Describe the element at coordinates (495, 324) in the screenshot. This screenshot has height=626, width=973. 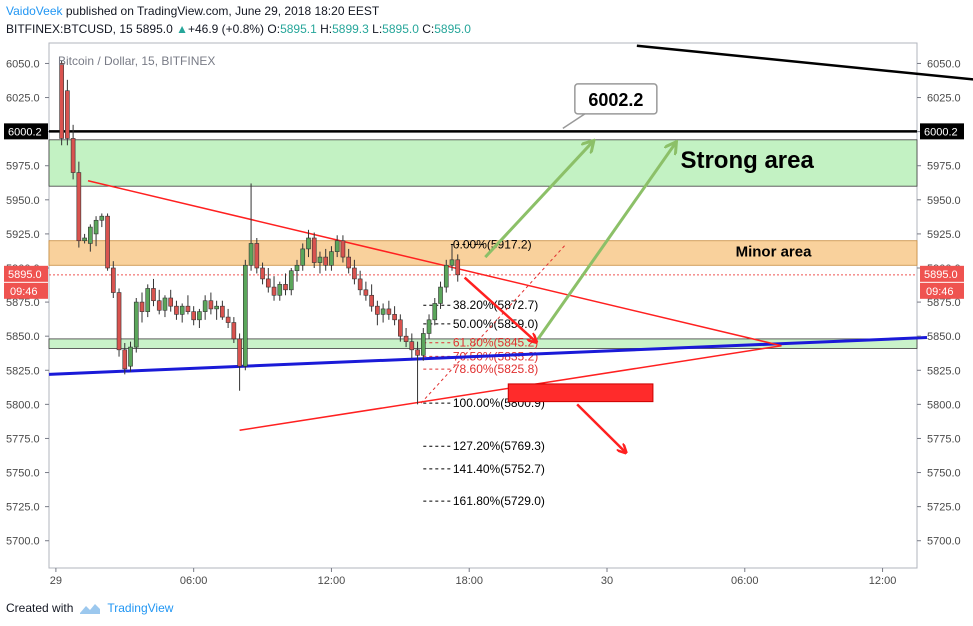
I see `fib-label: 50.00%(5859.0)` at that location.